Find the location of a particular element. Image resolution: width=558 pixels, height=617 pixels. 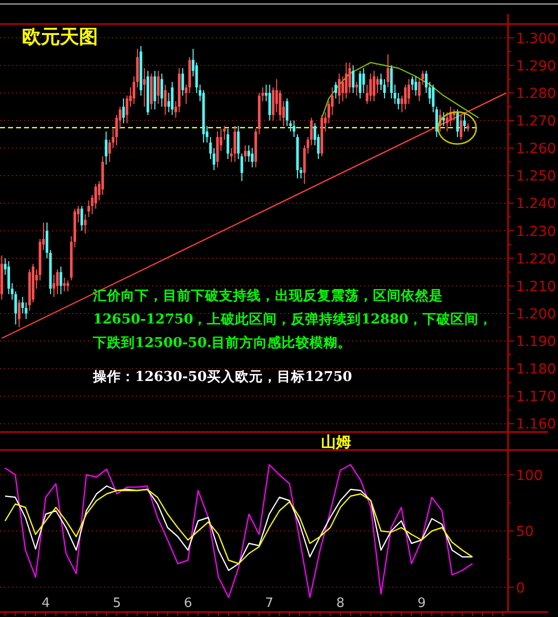

annotation: 下跌到12500-50.目前方向感比较模糊。 is located at coordinates (222, 342).